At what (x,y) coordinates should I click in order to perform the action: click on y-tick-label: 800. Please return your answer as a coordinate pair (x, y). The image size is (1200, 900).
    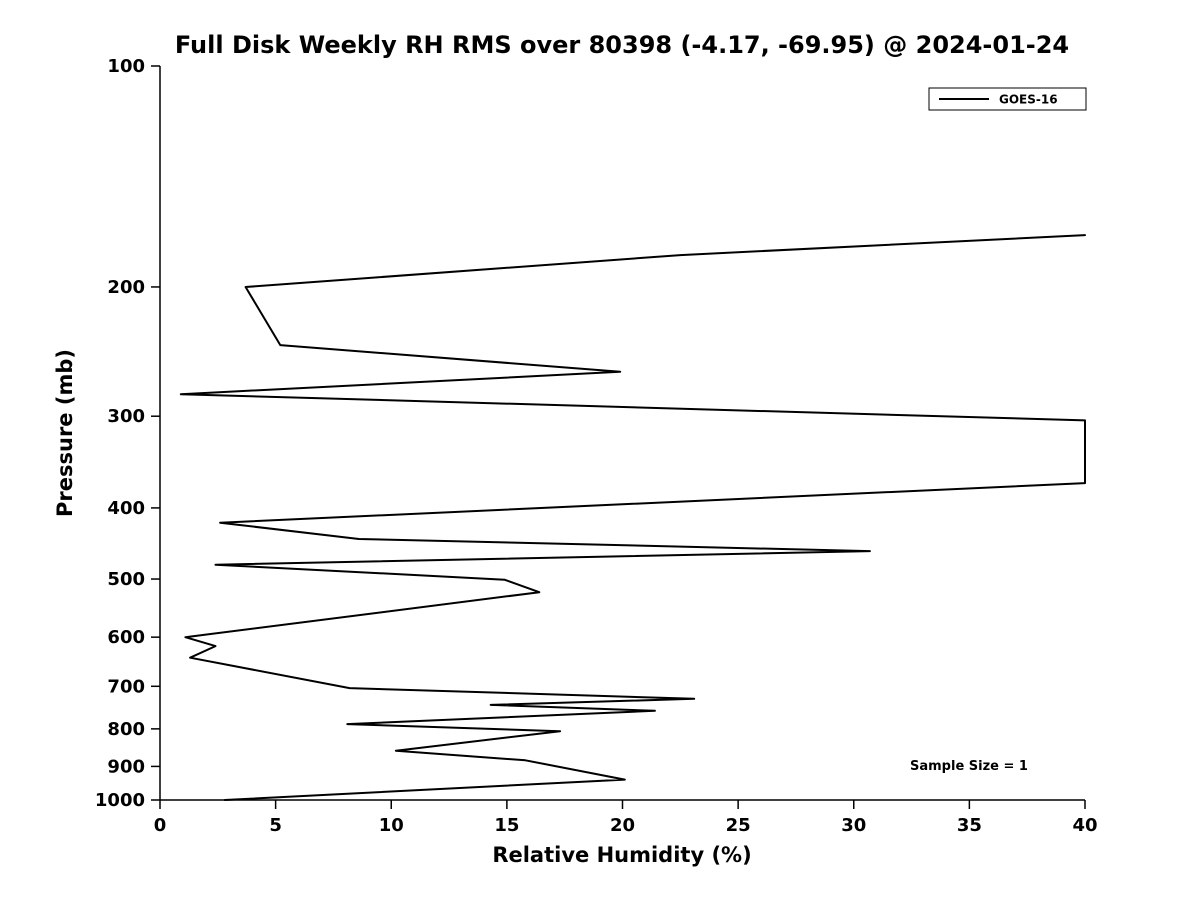
    Looking at the image, I should click on (126, 729).